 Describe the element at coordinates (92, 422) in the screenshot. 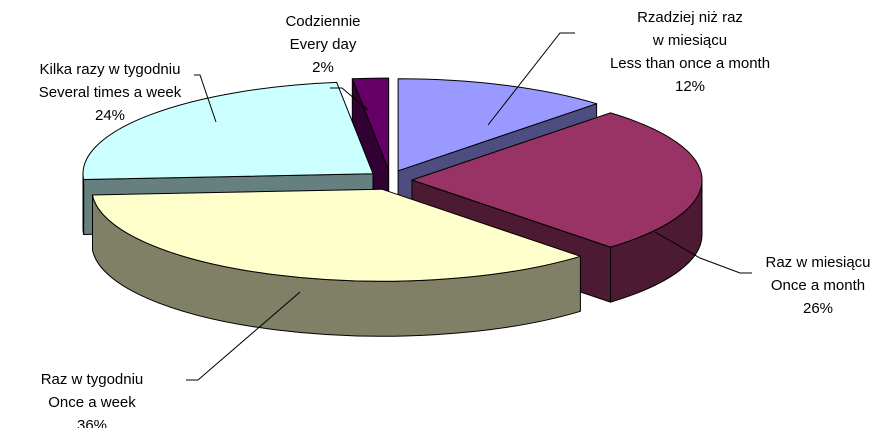

I see `slice-value-label: 36%` at that location.